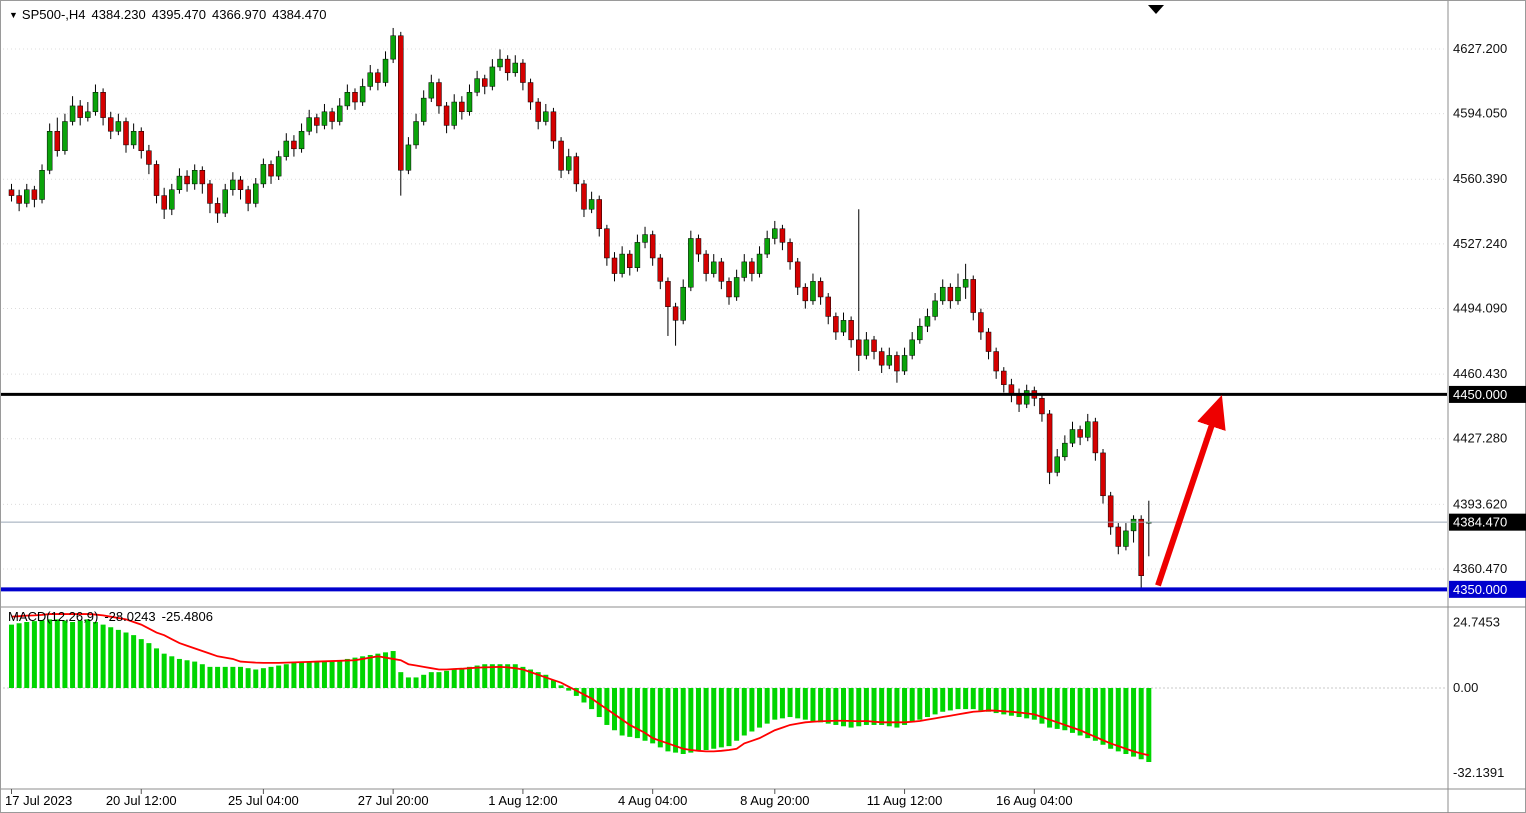  I want to click on macd-main-value: -28.0243, so click(130, 616).